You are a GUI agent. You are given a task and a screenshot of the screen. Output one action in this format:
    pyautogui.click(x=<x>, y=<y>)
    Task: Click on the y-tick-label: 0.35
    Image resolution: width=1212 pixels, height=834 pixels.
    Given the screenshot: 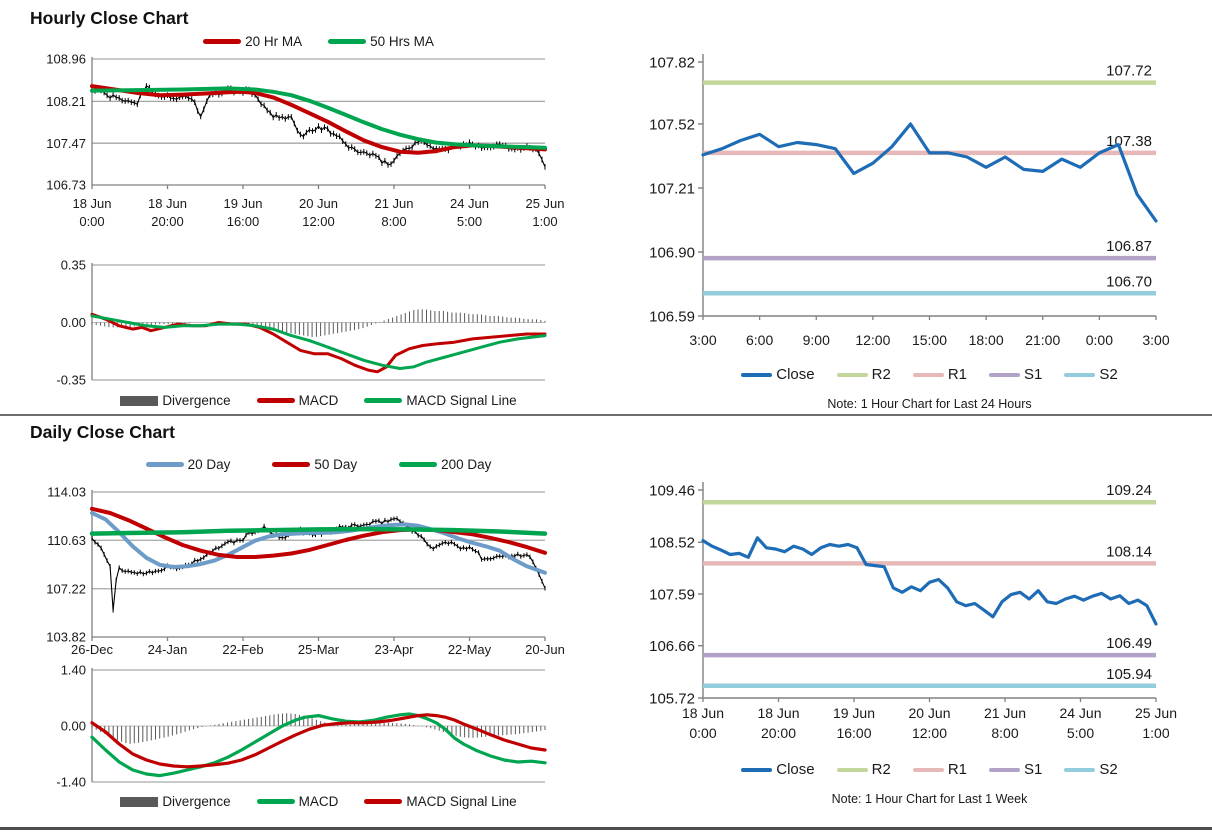 What is the action you would take?
    pyautogui.click(x=73, y=265)
    